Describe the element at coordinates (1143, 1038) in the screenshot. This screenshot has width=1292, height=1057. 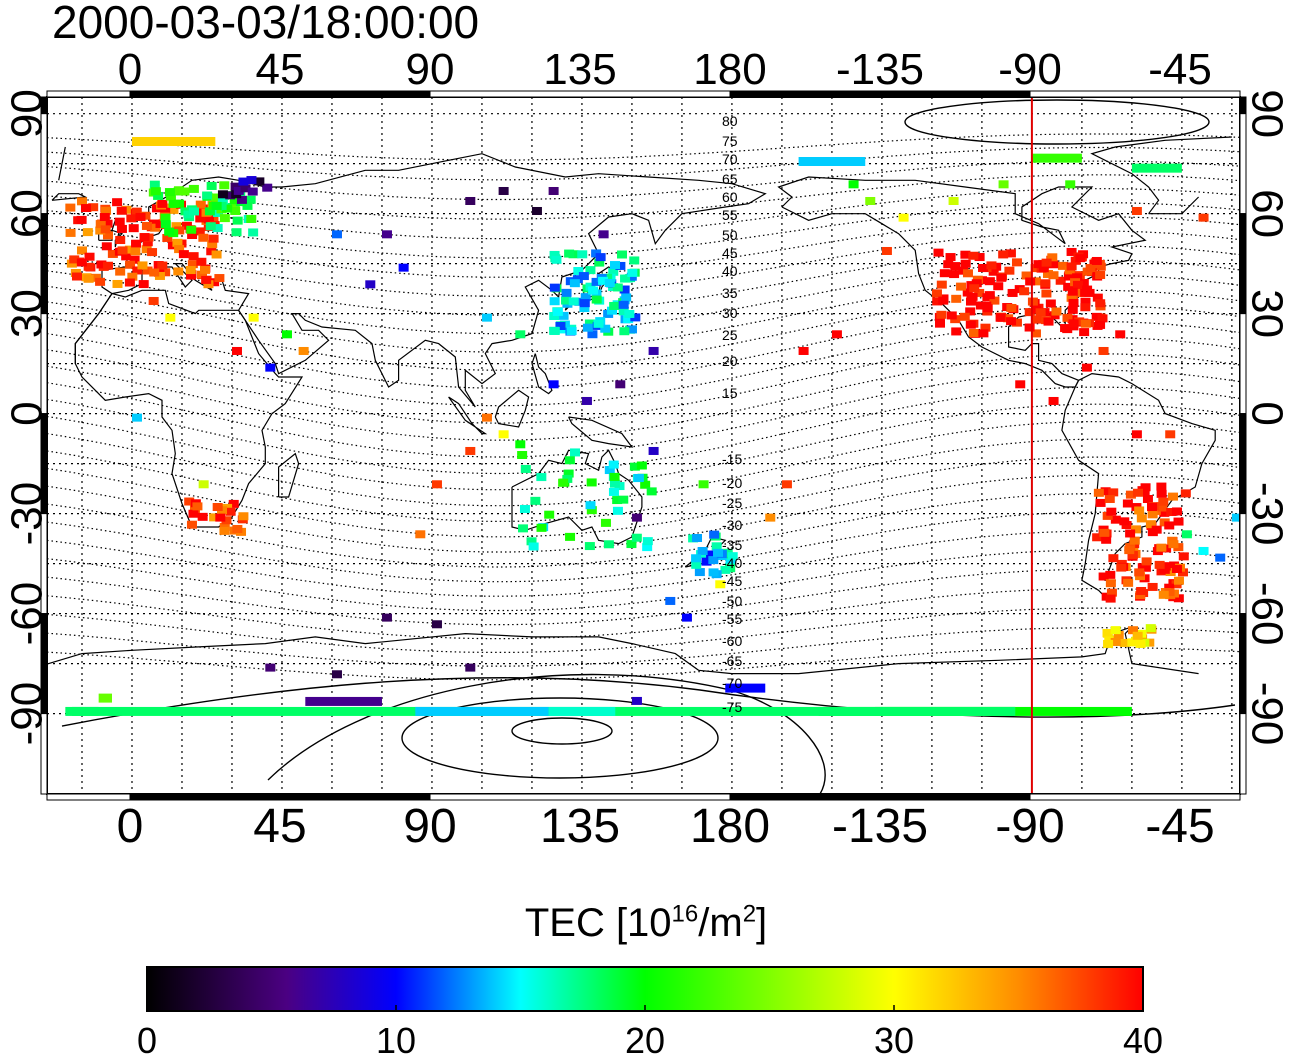
I see `colorbar-tick-label: 40` at that location.